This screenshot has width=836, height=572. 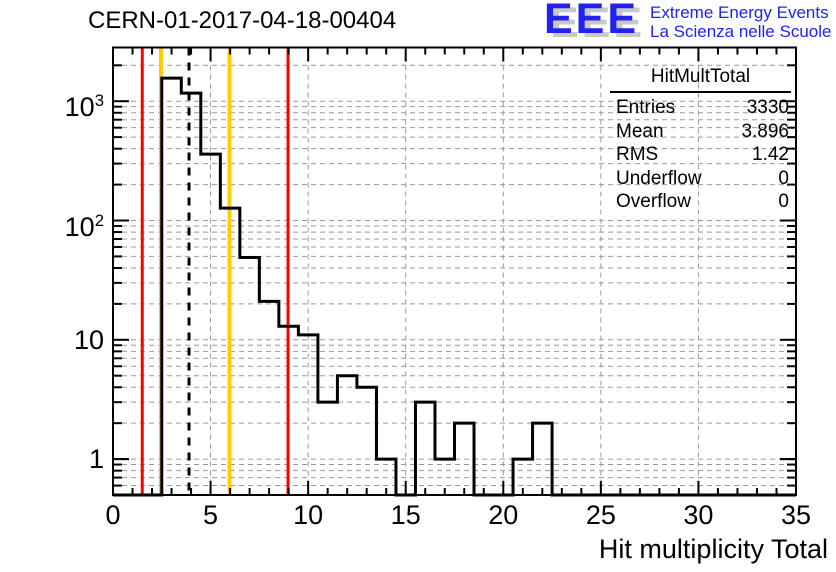 I want to click on logo-text-line1: Extreme Energy Events, so click(x=739, y=12).